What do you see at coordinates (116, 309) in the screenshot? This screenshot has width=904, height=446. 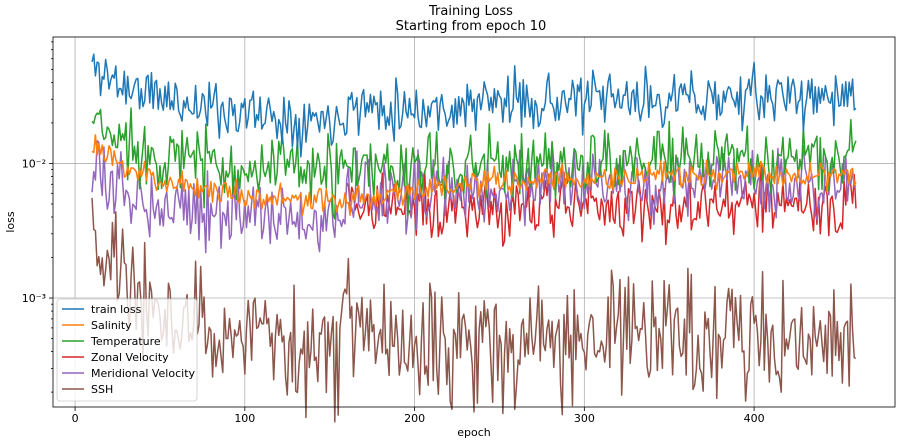 I see `legend-label: train loss` at bounding box center [116, 309].